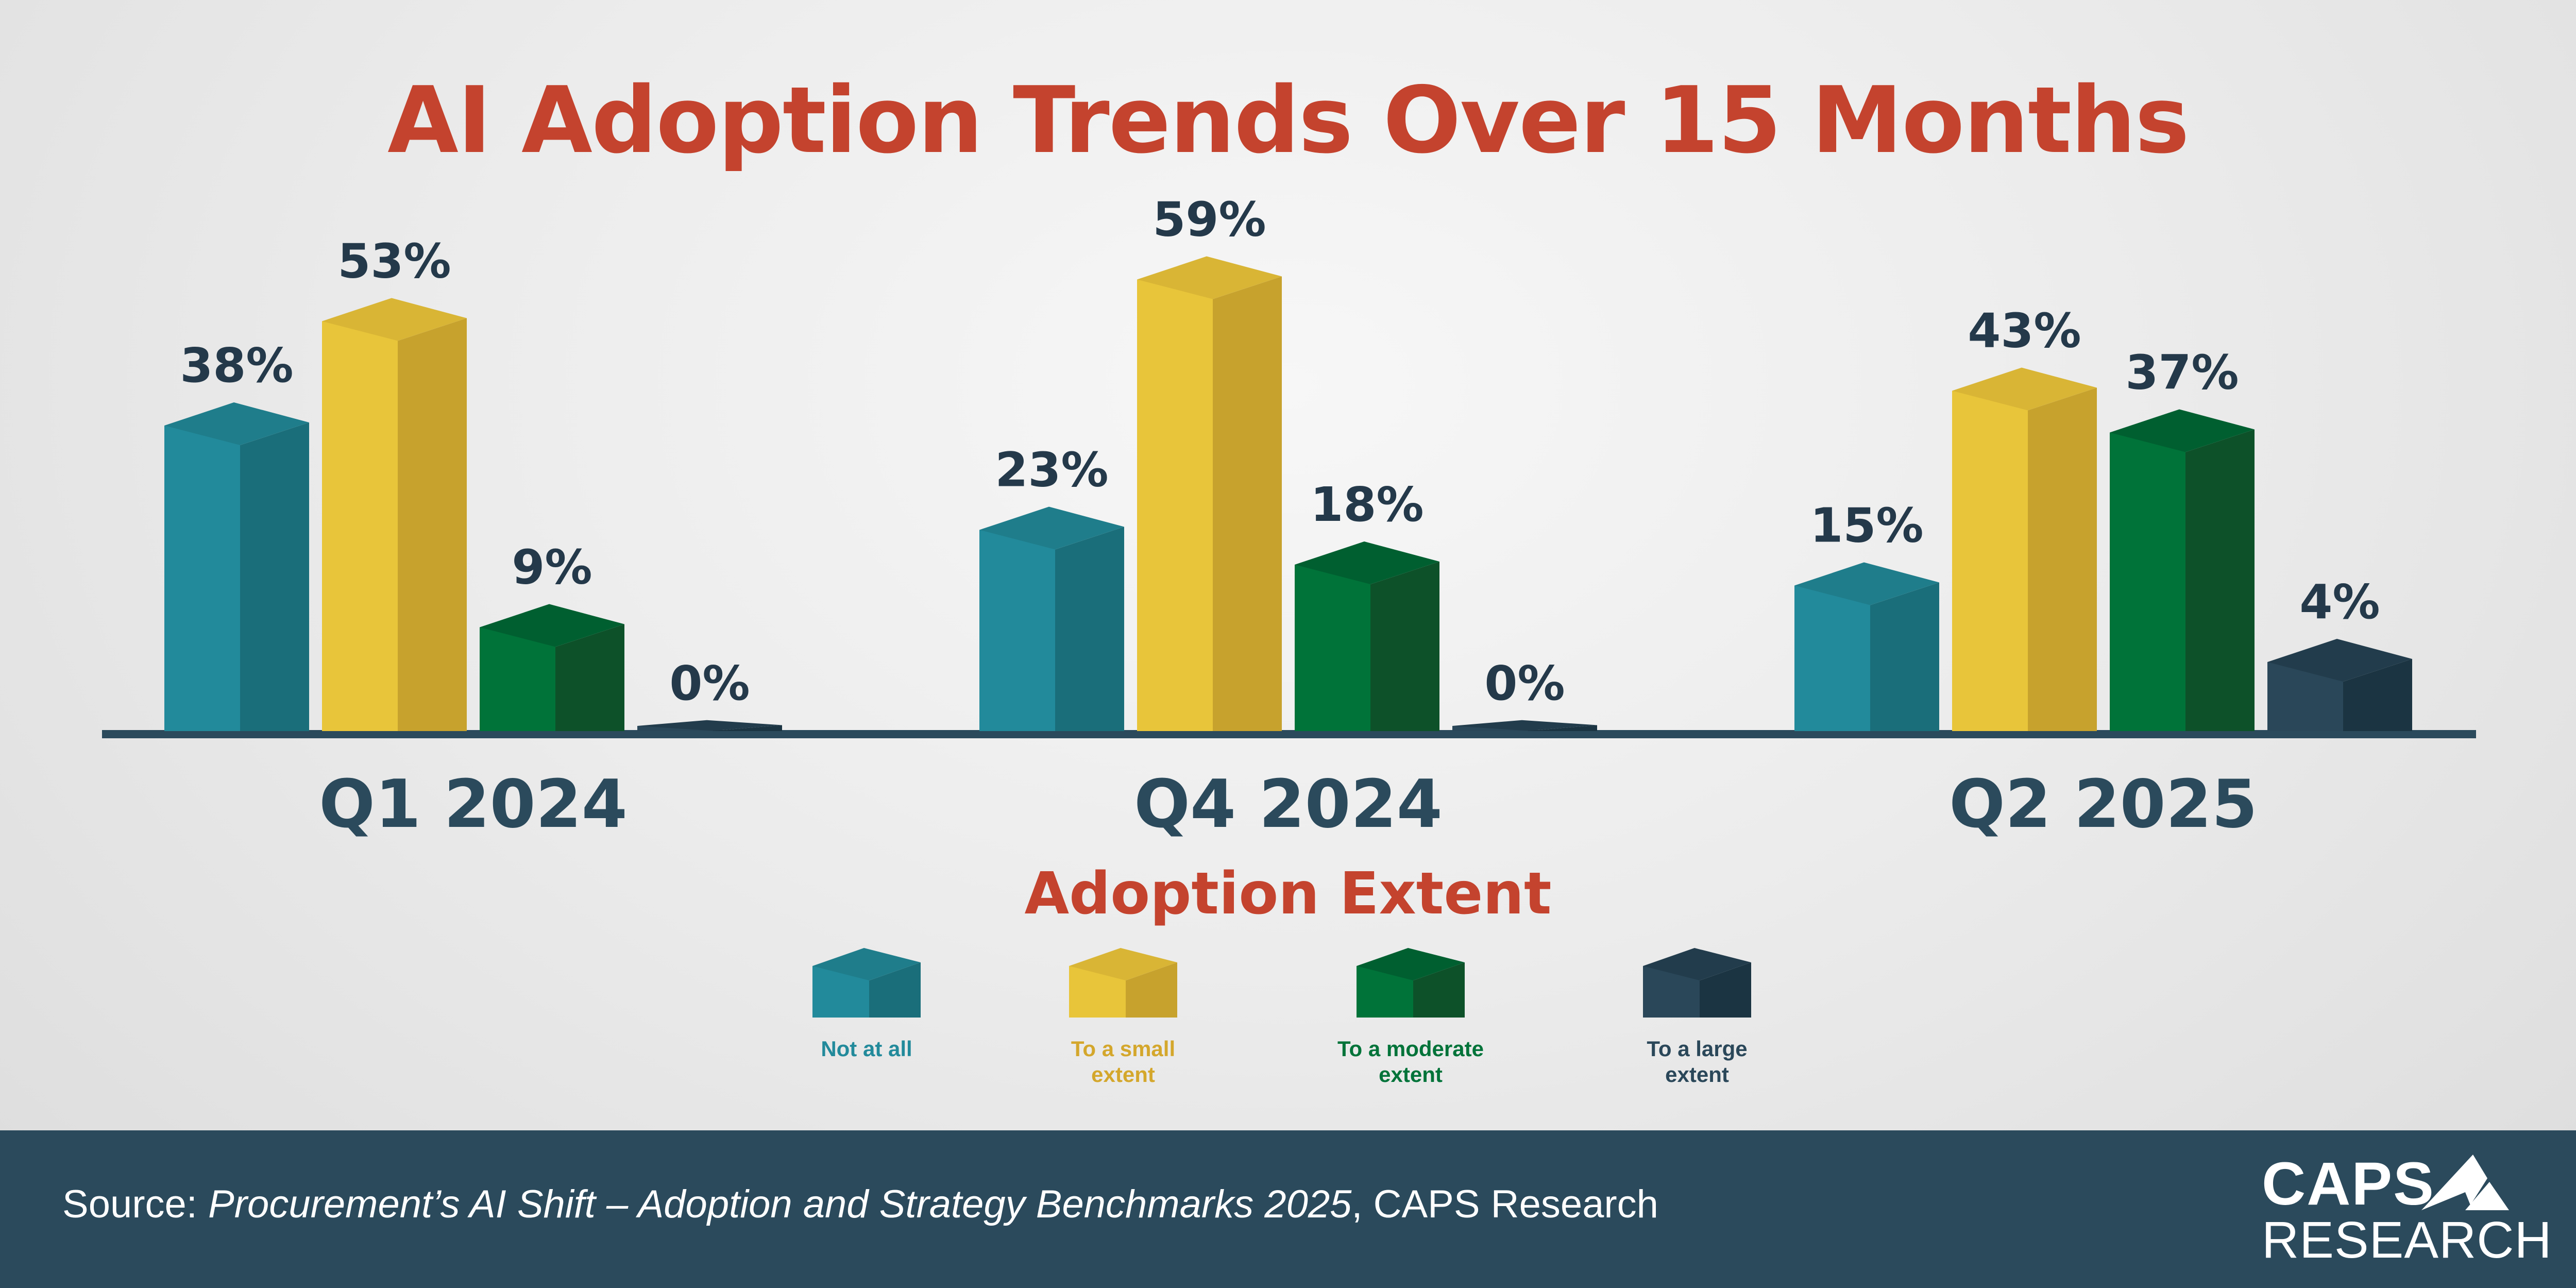  What do you see at coordinates (2103, 804) in the screenshot?
I see `category-label: Q2 2025` at bounding box center [2103, 804].